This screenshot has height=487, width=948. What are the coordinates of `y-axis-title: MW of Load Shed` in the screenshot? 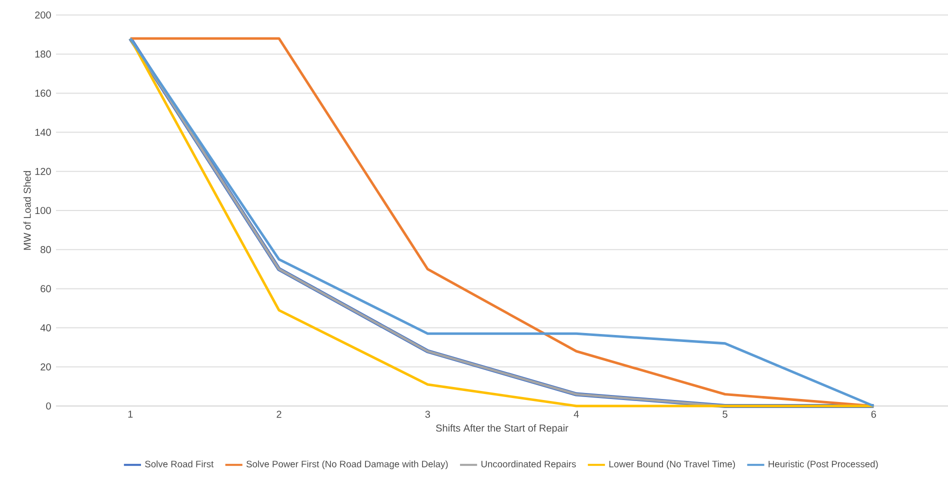 It's located at (27, 210).